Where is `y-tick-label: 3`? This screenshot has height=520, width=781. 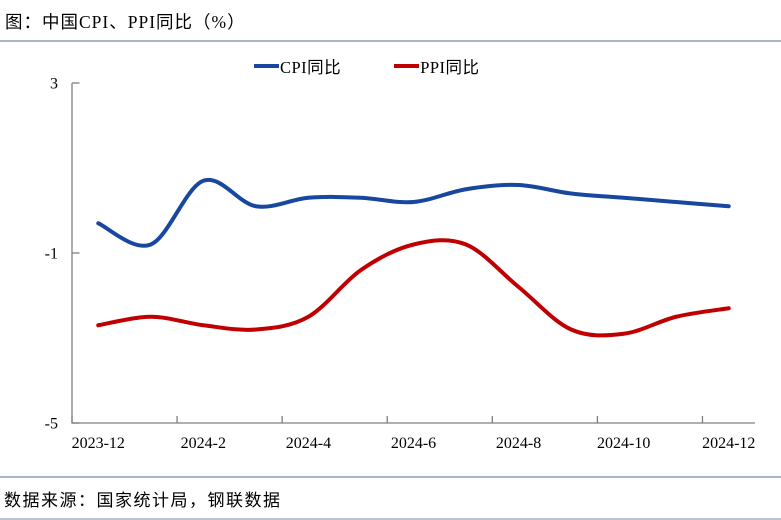
y-tick-label: 3 is located at coordinates (54, 84).